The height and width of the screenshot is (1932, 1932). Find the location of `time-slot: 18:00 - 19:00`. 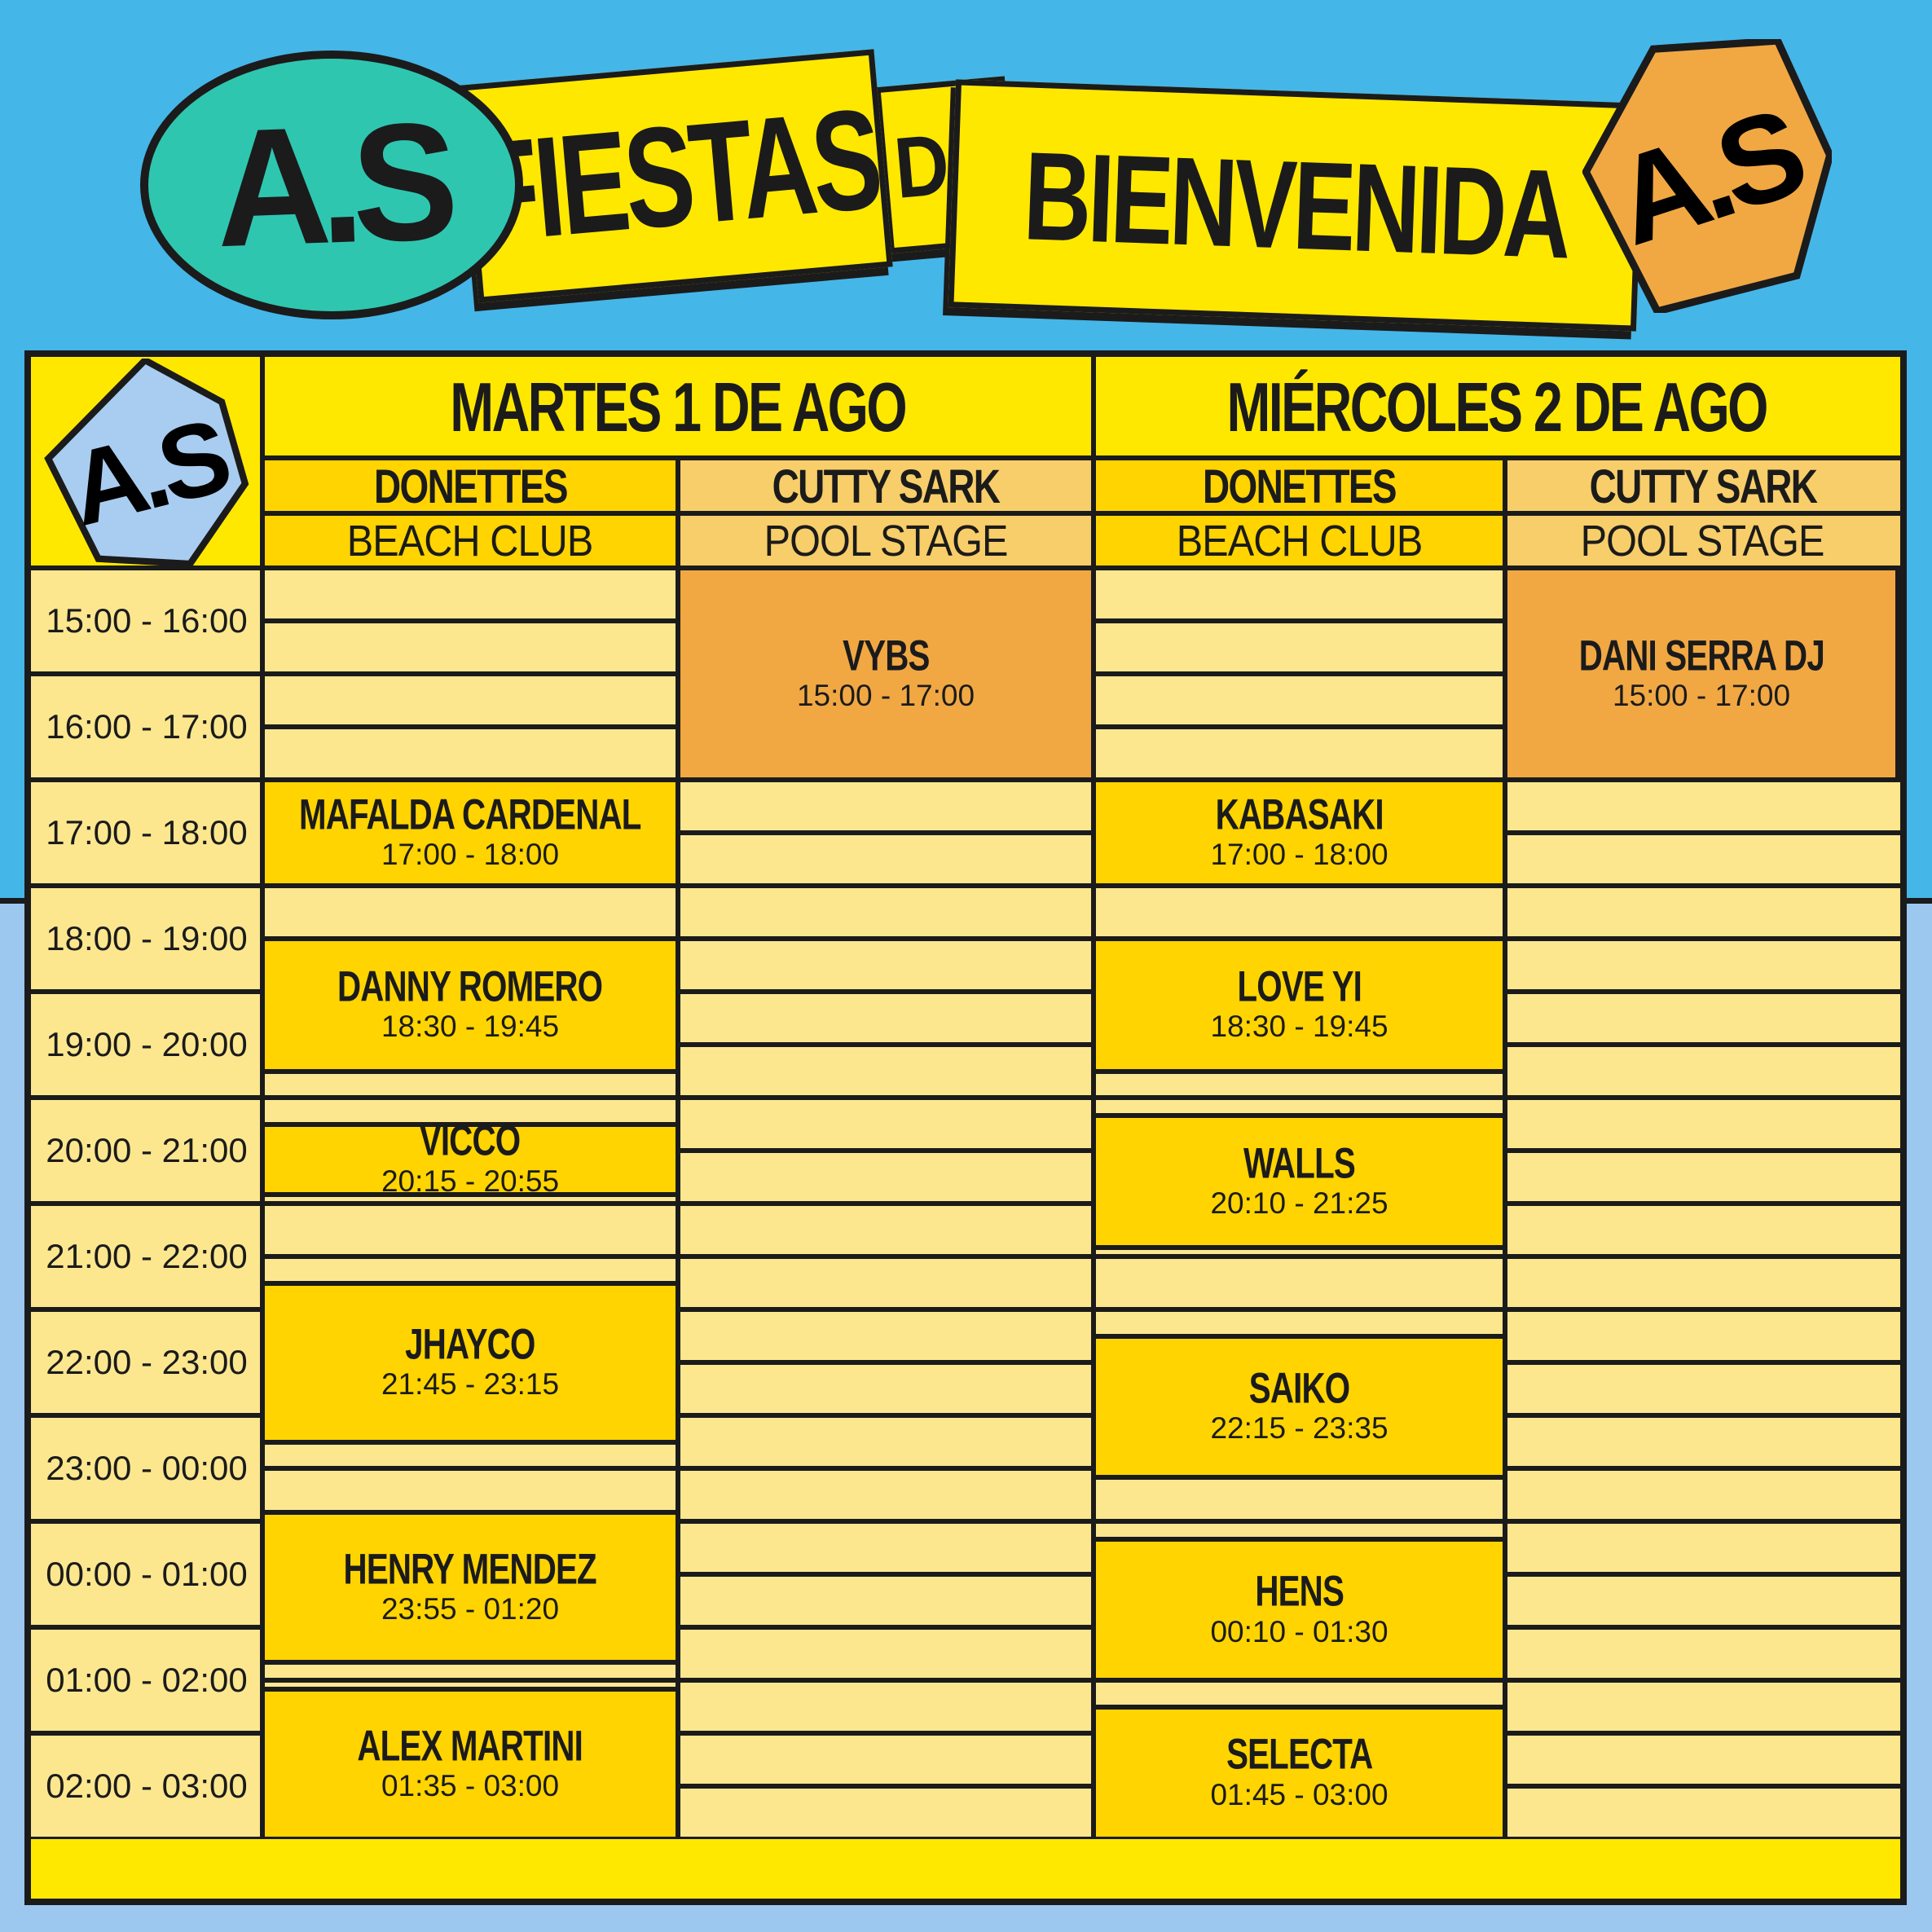

time-slot: 18:00 - 19:00 is located at coordinates (146, 939).